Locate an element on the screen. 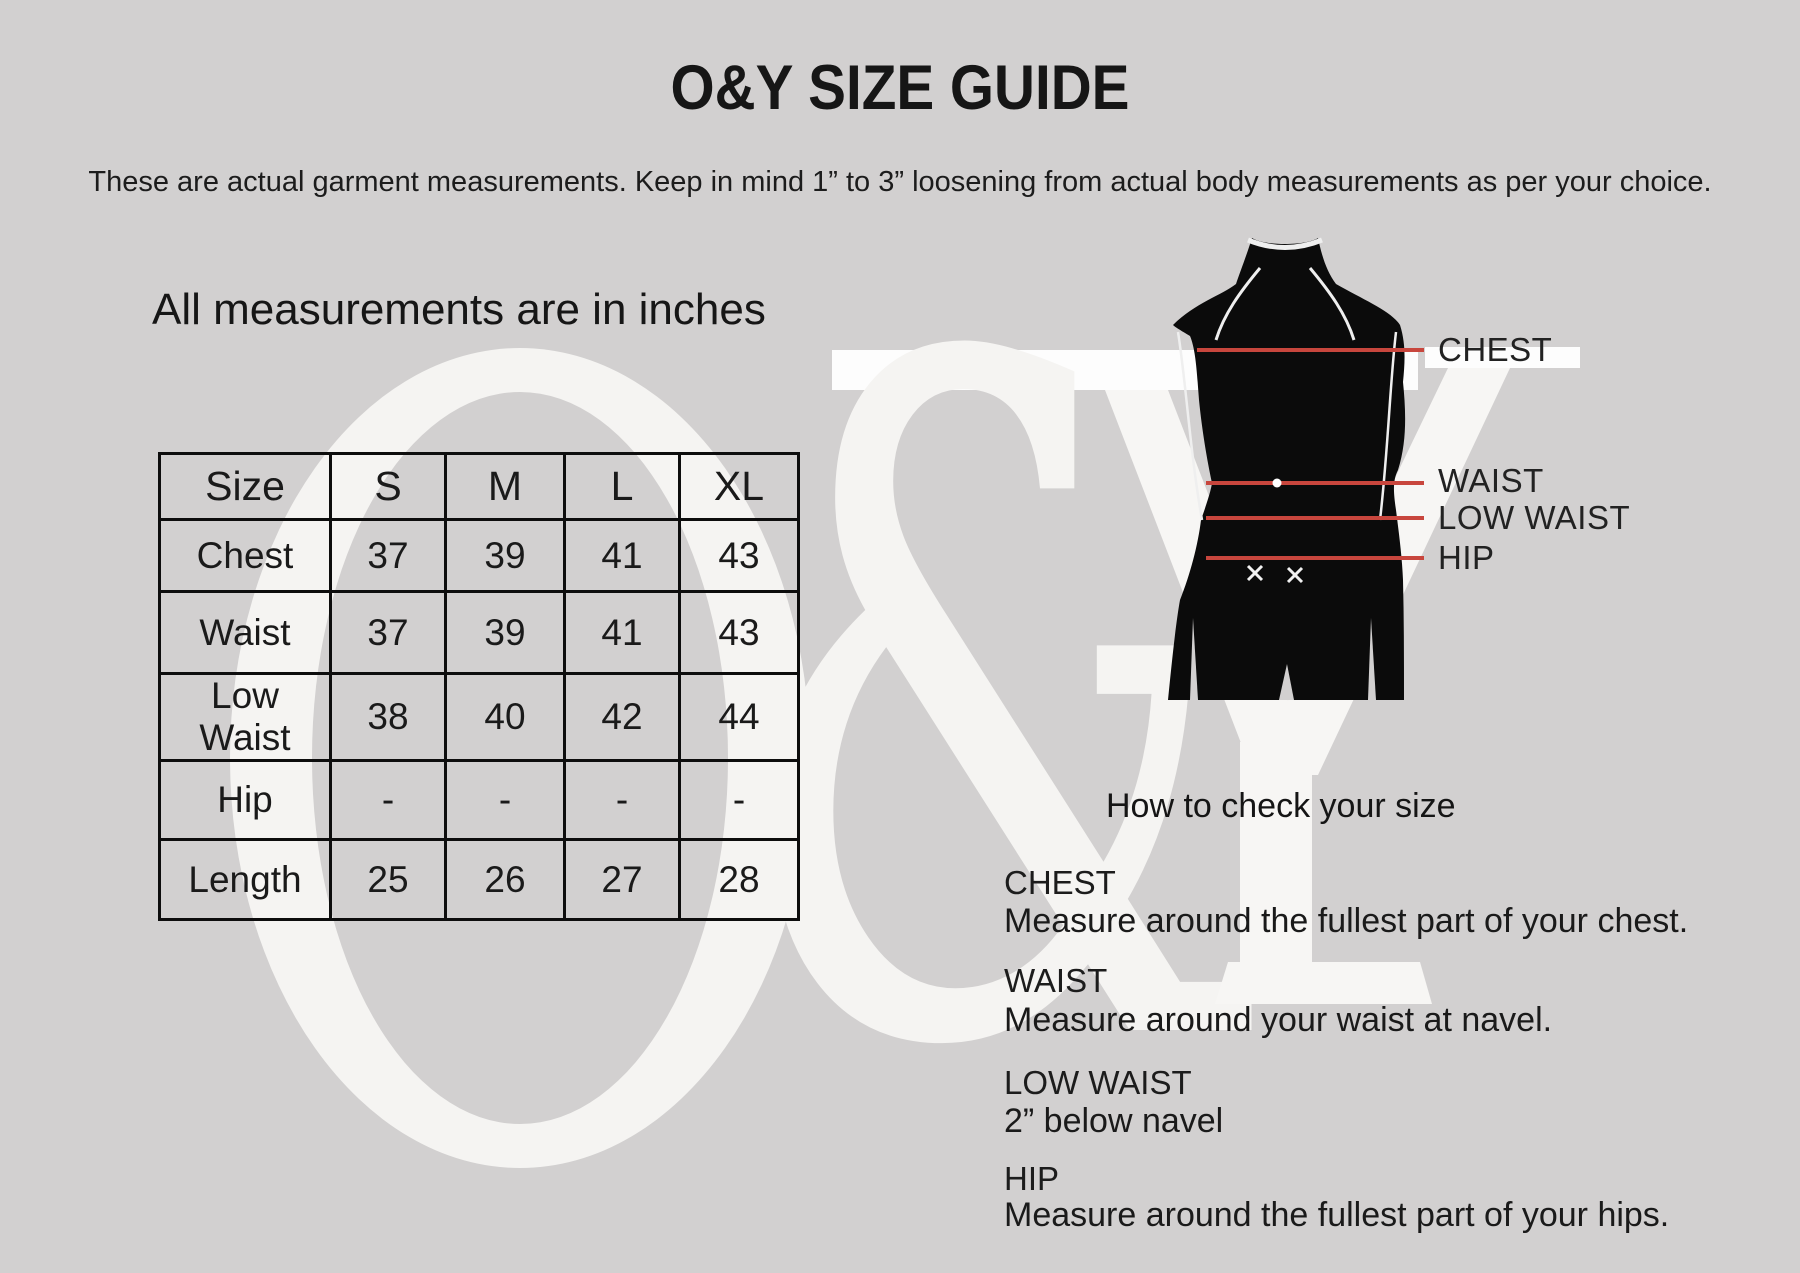 The height and width of the screenshot is (1273, 1800). table-cell: 25 is located at coordinates (388, 879).